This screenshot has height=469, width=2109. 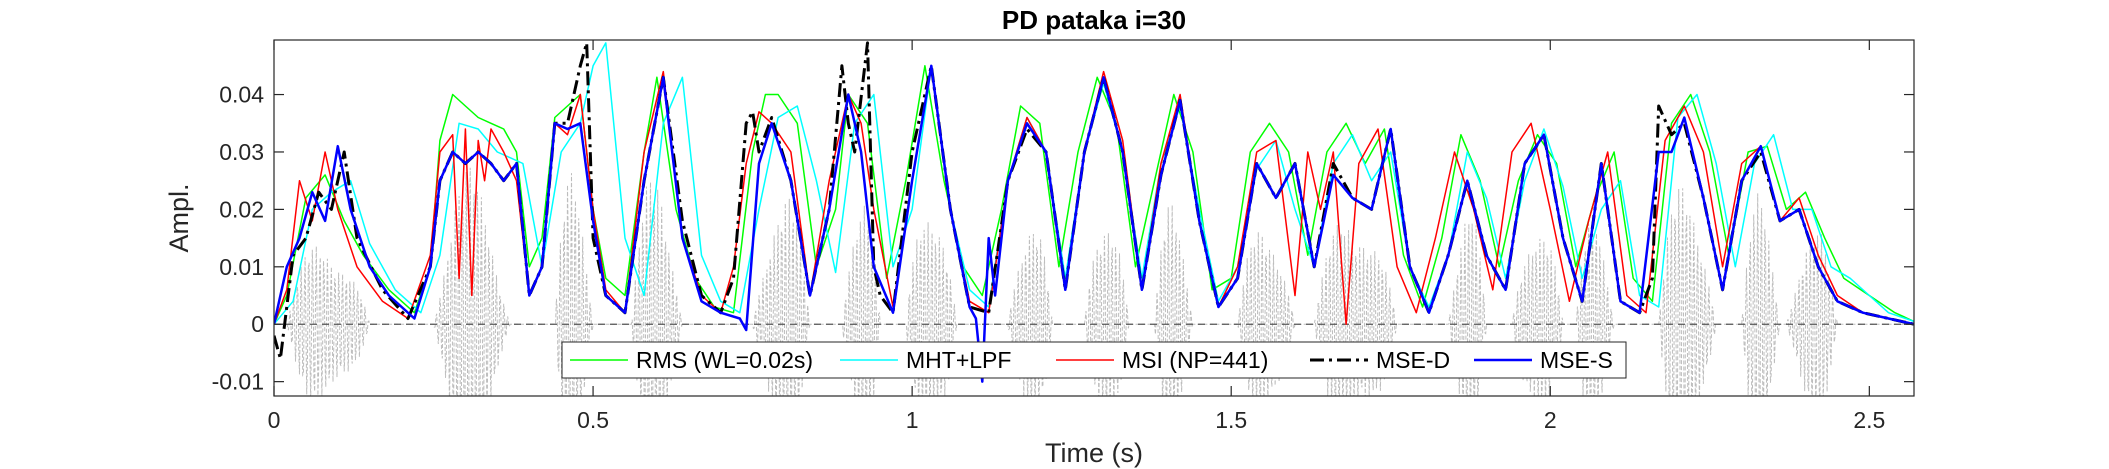 I want to click on x-tick-label: 2, so click(x=1550, y=420).